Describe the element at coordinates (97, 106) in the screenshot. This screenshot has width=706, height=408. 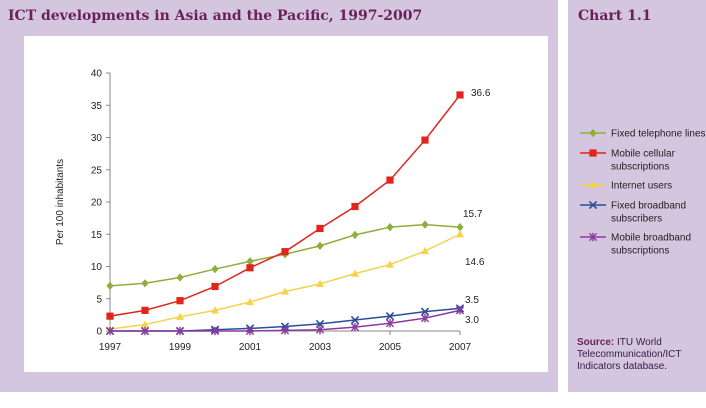
I see `y-tick-label: 35` at that location.